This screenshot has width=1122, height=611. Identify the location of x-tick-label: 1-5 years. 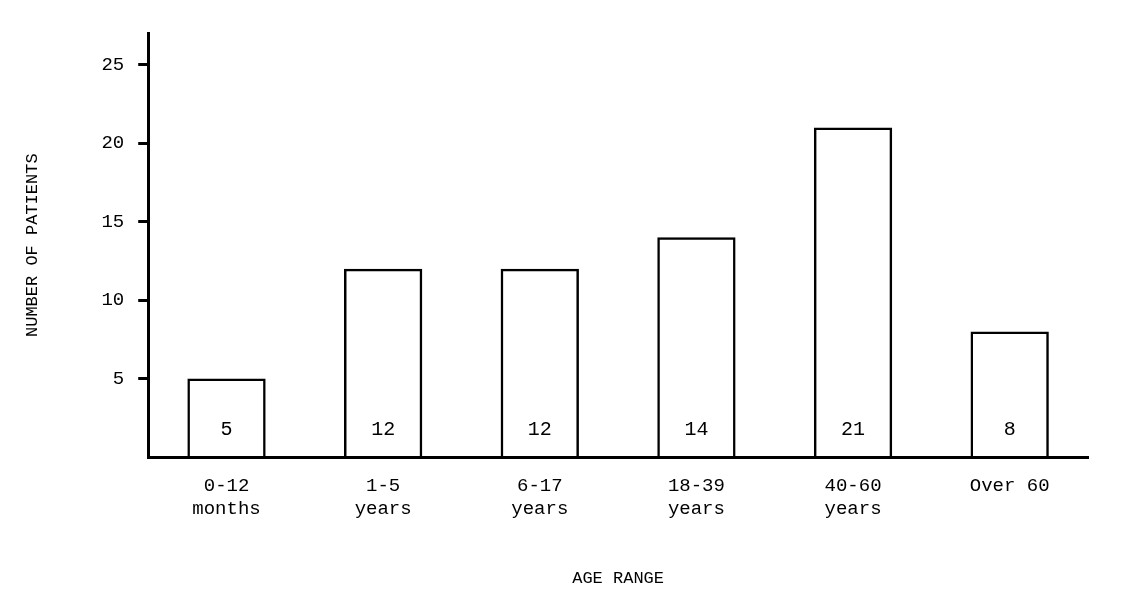
(383, 498).